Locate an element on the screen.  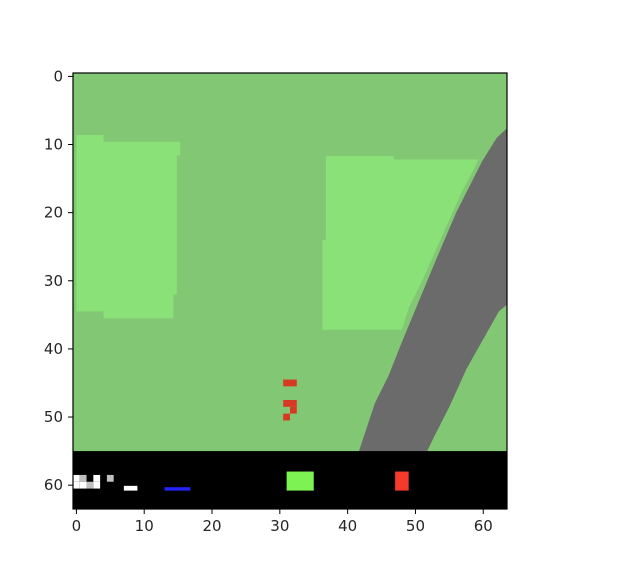
y-axis: 0 10 20 30 40 50 60 is located at coordinates (58, 280).